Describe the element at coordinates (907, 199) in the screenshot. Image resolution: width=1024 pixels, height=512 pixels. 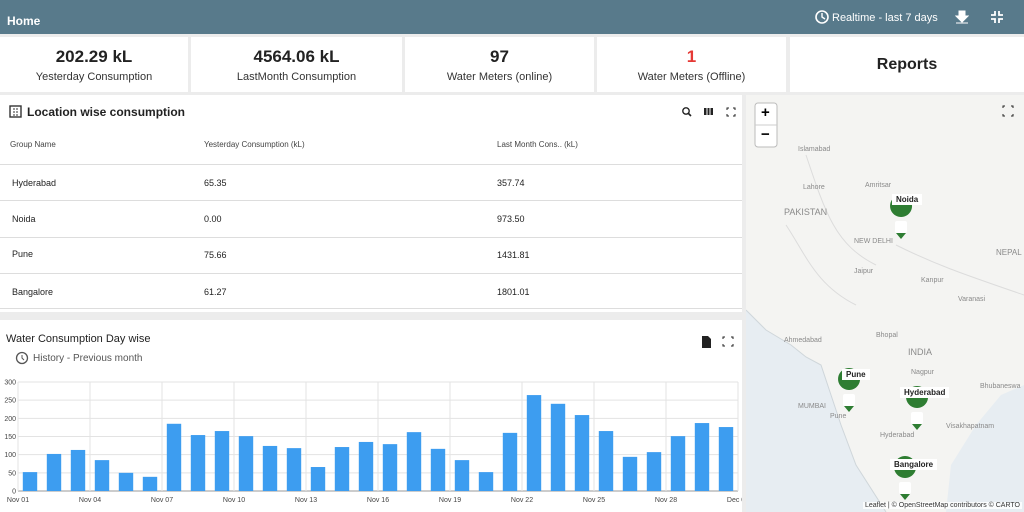
I see `marker-label: Noida` at that location.